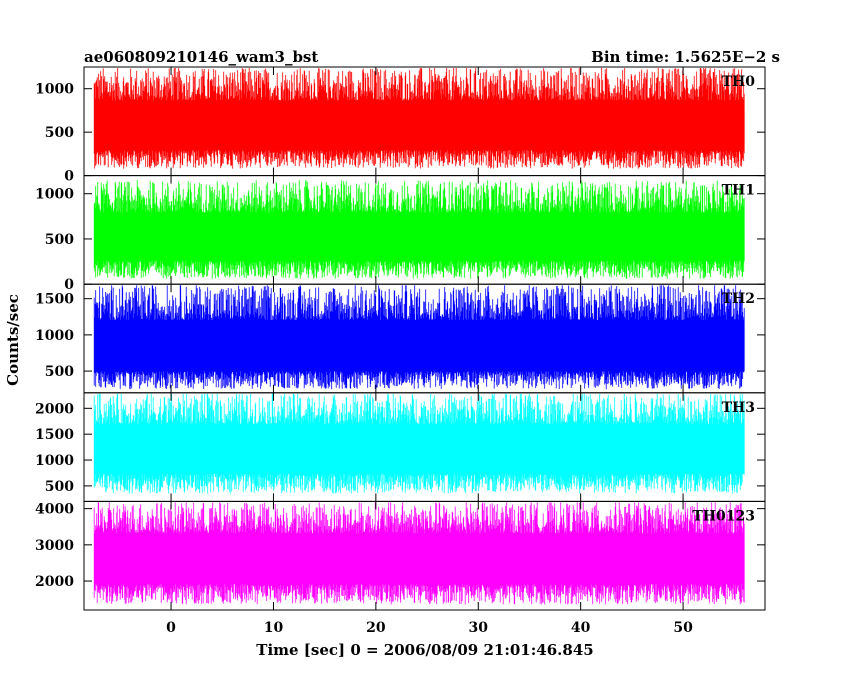 The image size is (850, 680). What do you see at coordinates (69, 177) in the screenshot?
I see `y-tick-label-th0-0: 0` at bounding box center [69, 177].